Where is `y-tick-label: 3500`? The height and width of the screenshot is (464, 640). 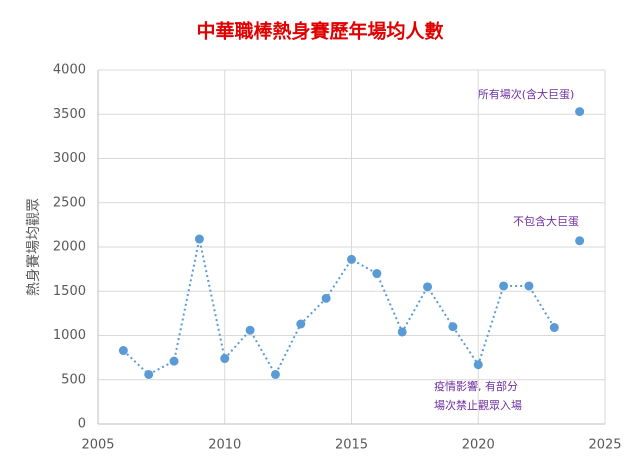
y-tick-label: 3500 is located at coordinates (69, 114).